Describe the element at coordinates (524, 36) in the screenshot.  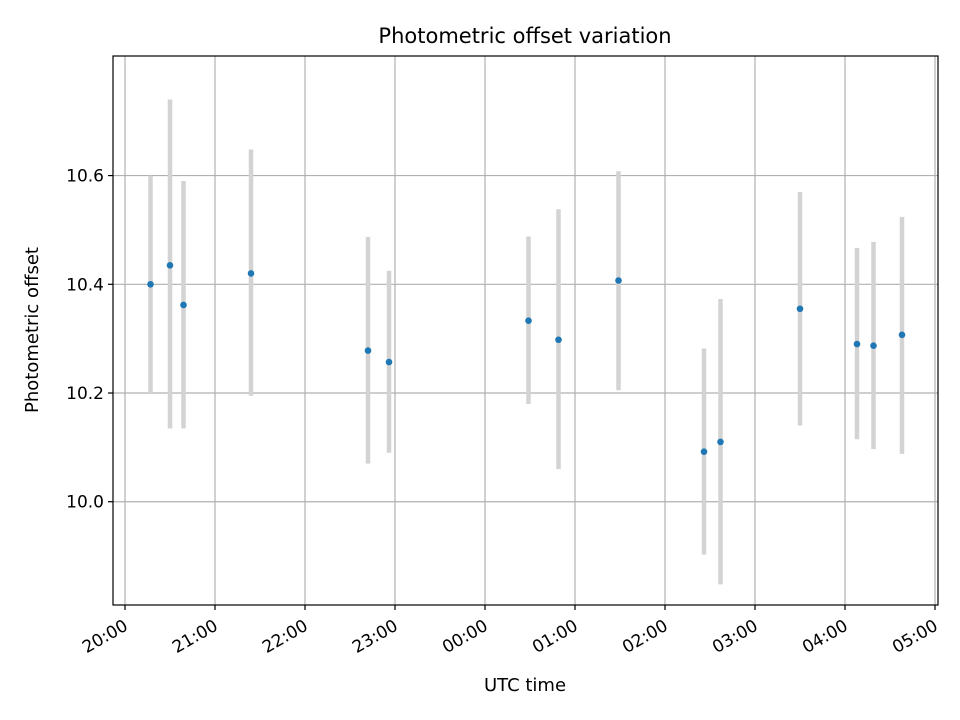
I see `chart-title: Photometric offset variation` at that location.